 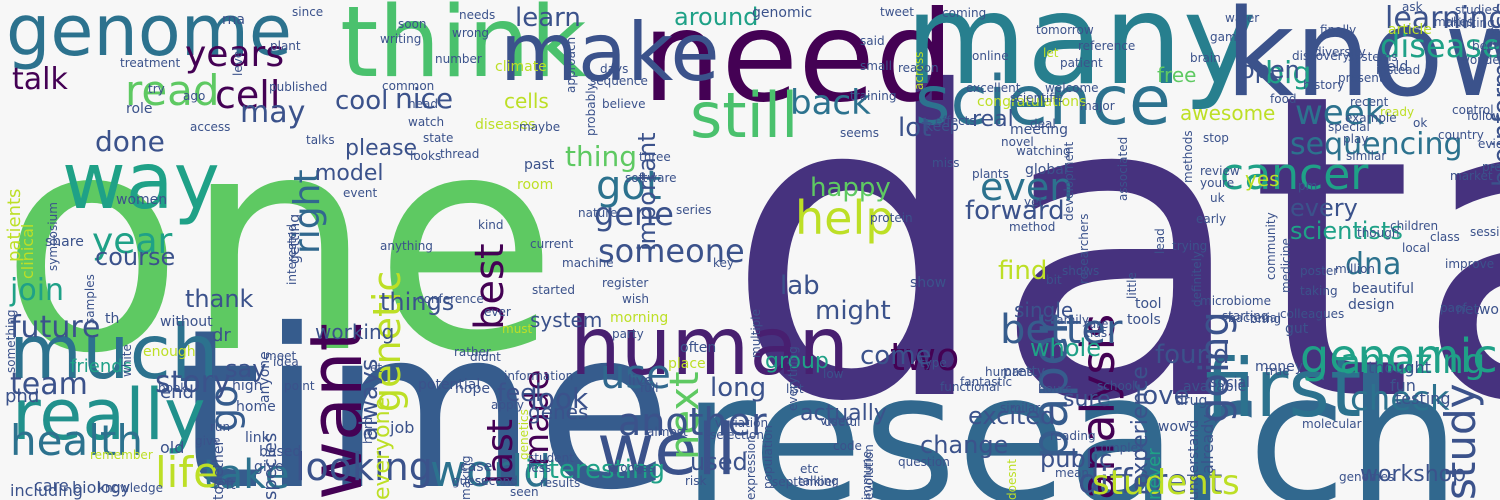 I want to click on word-cool: cool, so click(x=362, y=101).